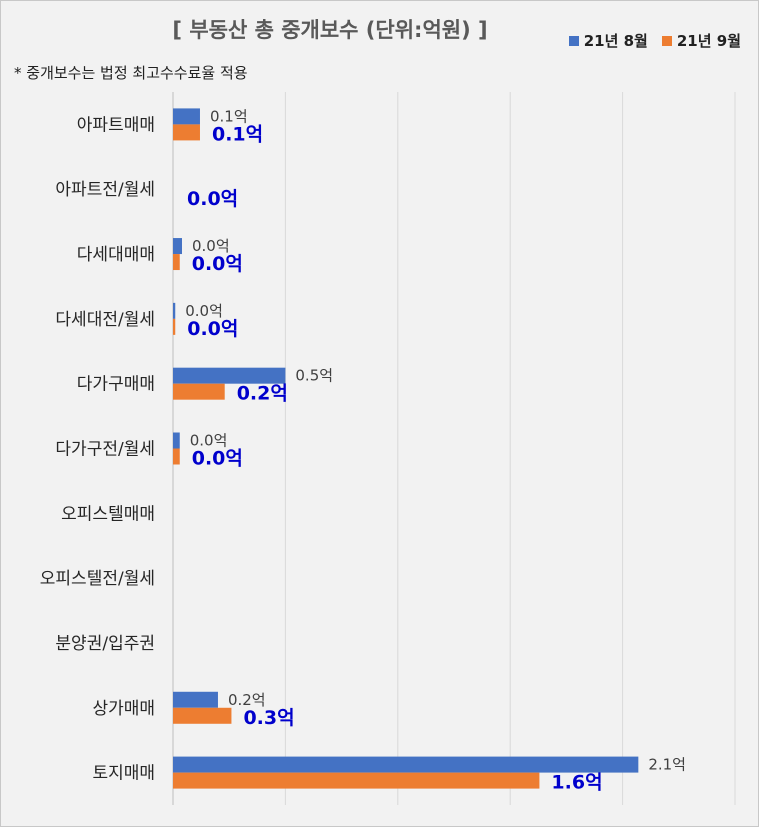 The image size is (759, 827). What do you see at coordinates (116, 385) in the screenshot?
I see `category-label: 다가구매매` at bounding box center [116, 385].